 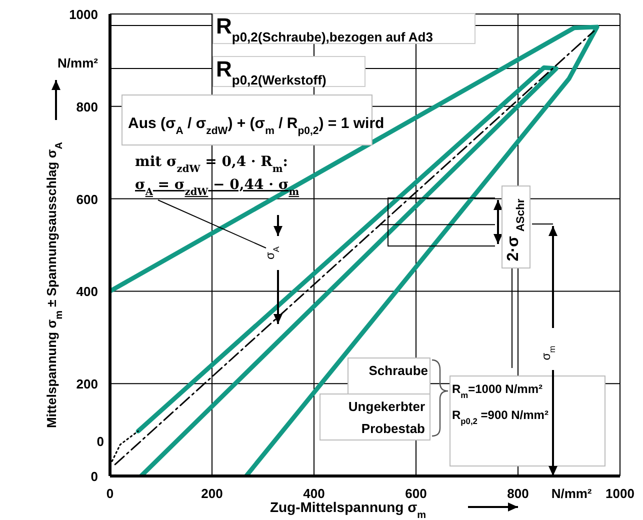 I want to click on x-axis-title: Zug-Mittelspannung σ$_{m}$, so click(x=348, y=509).